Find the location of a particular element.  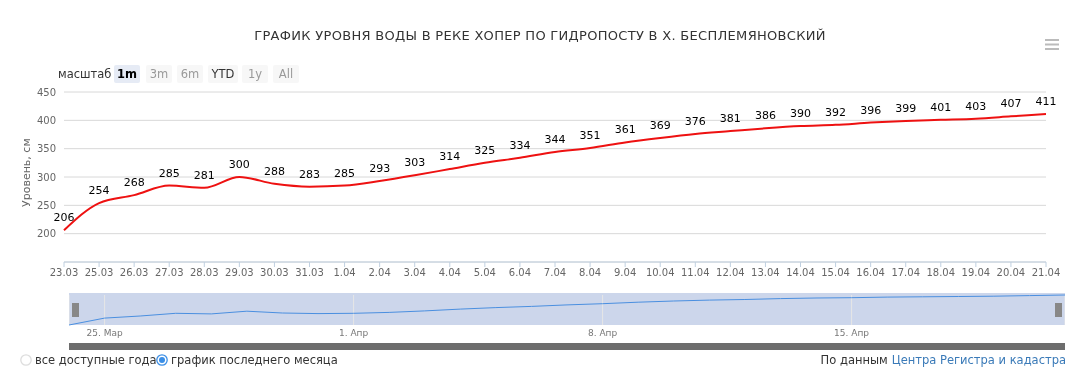

data-label: 369 is located at coordinates (660, 125).